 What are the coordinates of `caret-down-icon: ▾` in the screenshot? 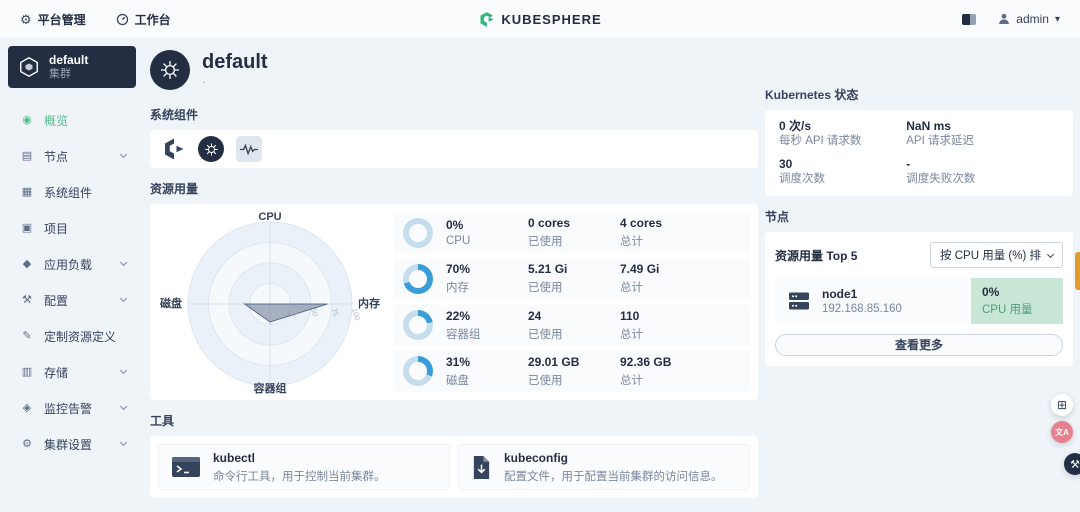 It's located at (1057, 19).